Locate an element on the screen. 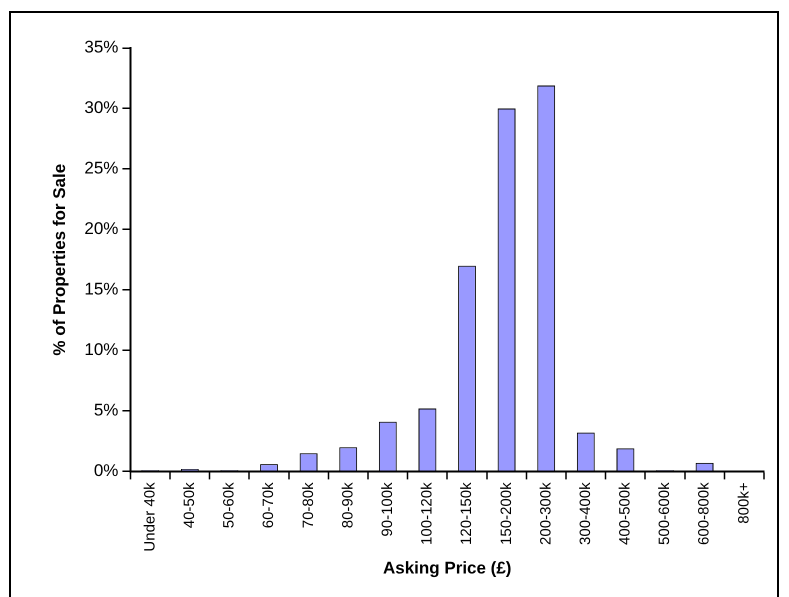 The width and height of the screenshot is (789, 597). x-tick-label: 500-600k is located at coordinates (665, 513).